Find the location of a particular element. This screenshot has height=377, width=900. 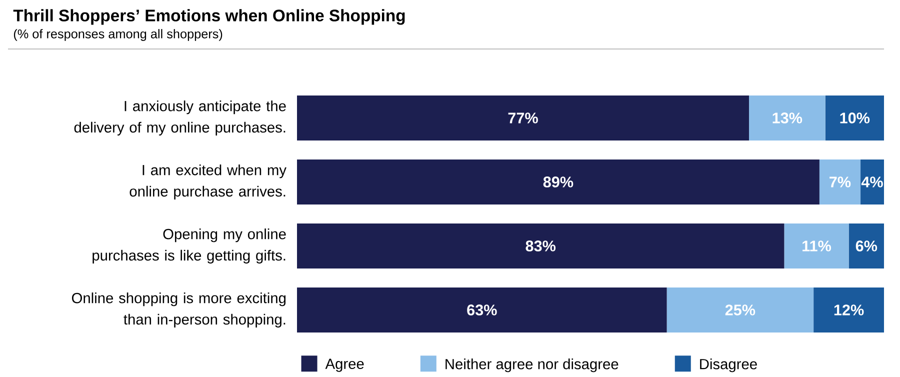

data-label: 83% is located at coordinates (541, 246).